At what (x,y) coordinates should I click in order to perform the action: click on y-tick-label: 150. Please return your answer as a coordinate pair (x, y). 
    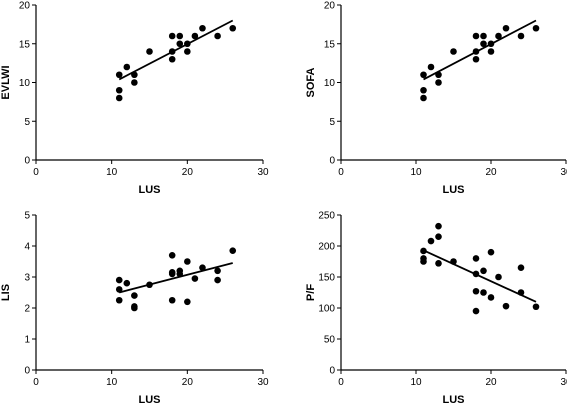
    Looking at the image, I should click on (326, 278).